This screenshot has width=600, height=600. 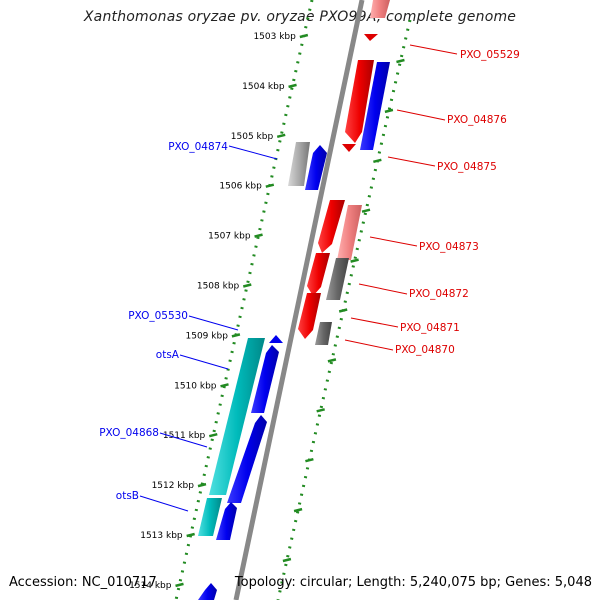 I want to click on label-pxo-04875: PXO_04875, so click(x=467, y=167).